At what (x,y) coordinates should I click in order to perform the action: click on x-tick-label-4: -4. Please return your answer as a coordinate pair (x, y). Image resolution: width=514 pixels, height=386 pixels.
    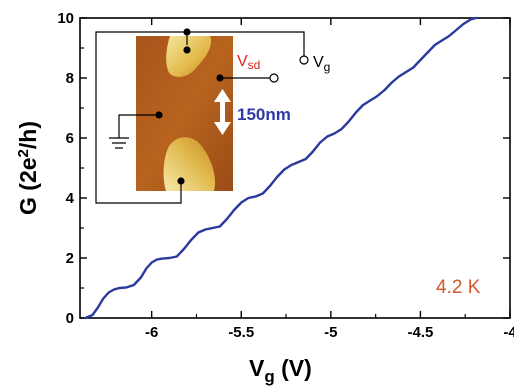
    Looking at the image, I should click on (508, 332).